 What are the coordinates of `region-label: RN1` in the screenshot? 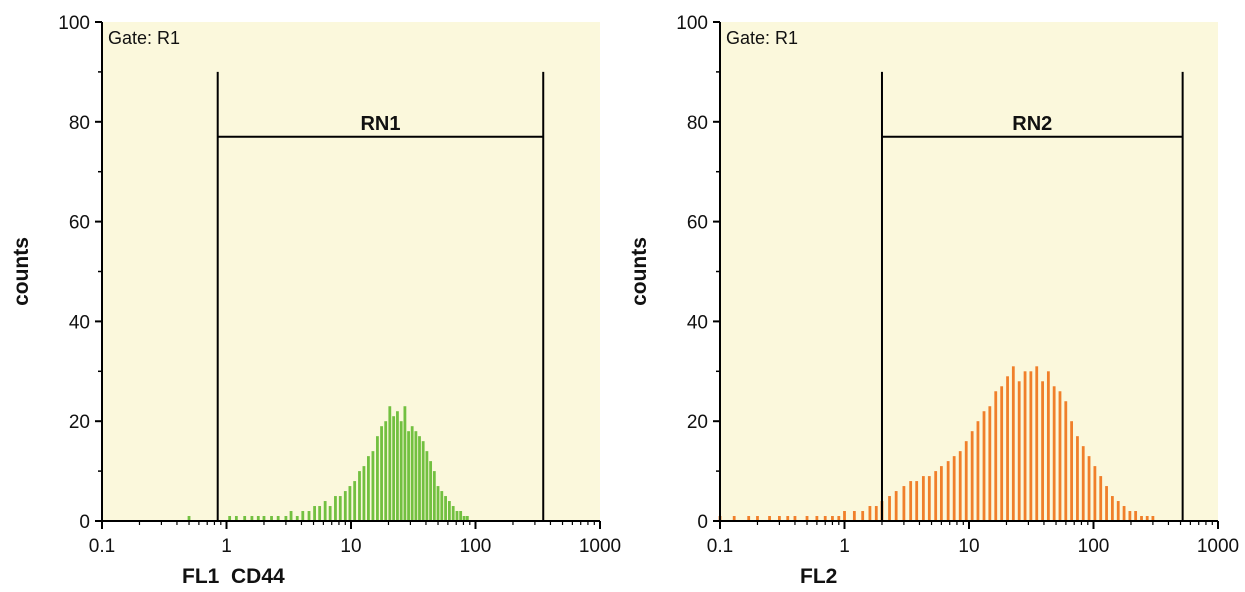 It's located at (380, 124).